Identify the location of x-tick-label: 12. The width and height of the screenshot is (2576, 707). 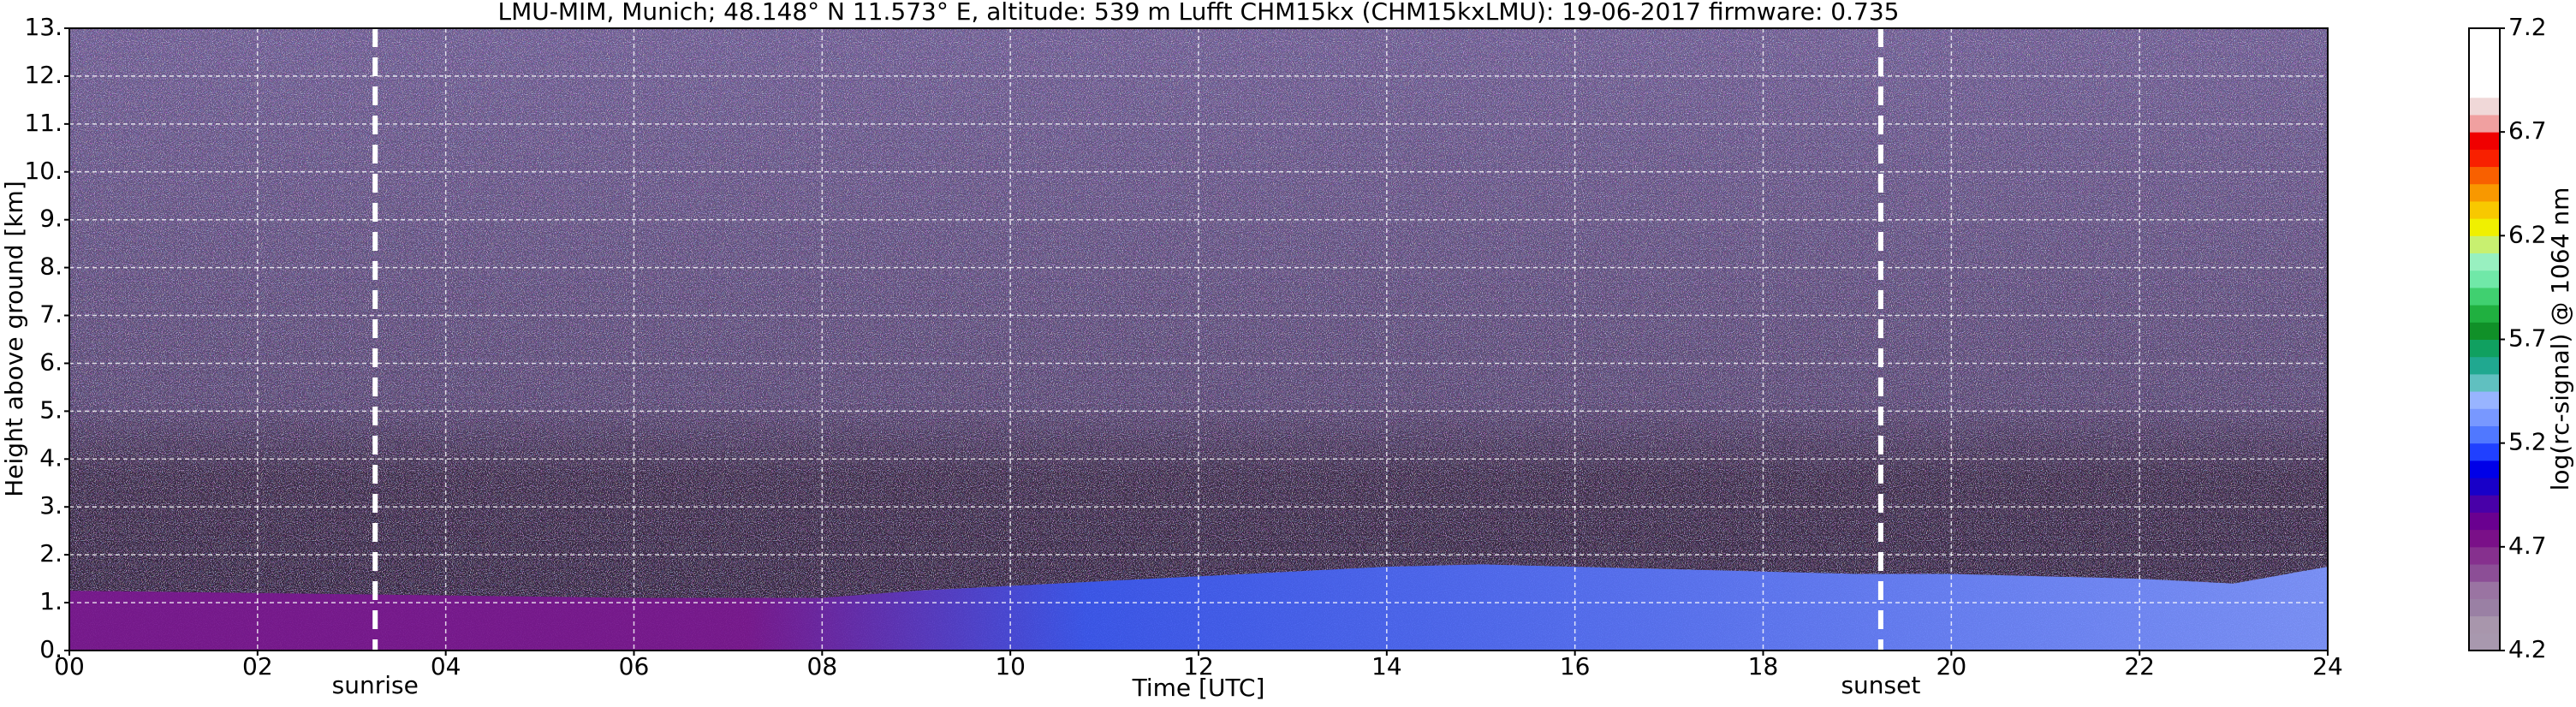
(1198, 666).